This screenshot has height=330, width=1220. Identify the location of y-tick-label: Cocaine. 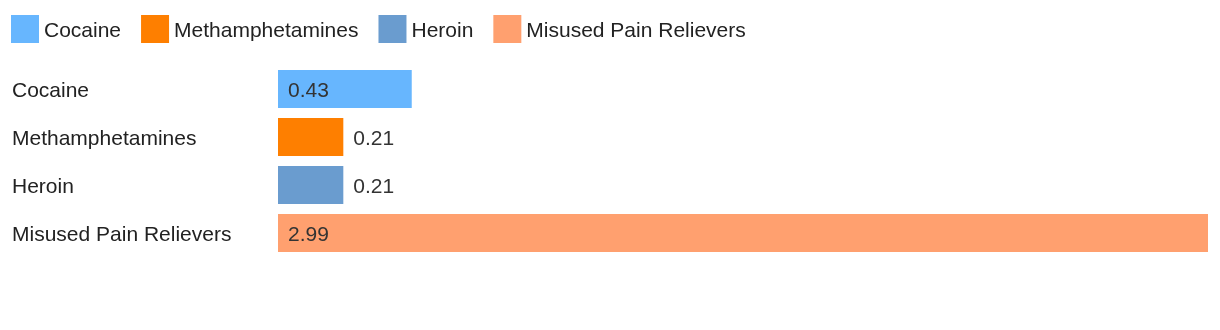
(51, 89).